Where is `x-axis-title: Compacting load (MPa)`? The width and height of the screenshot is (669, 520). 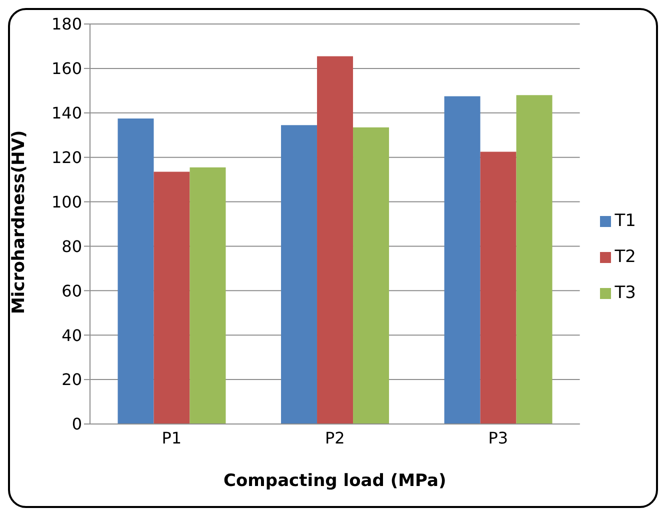
x-axis-title: Compacting load (MPa) is located at coordinates (335, 481).